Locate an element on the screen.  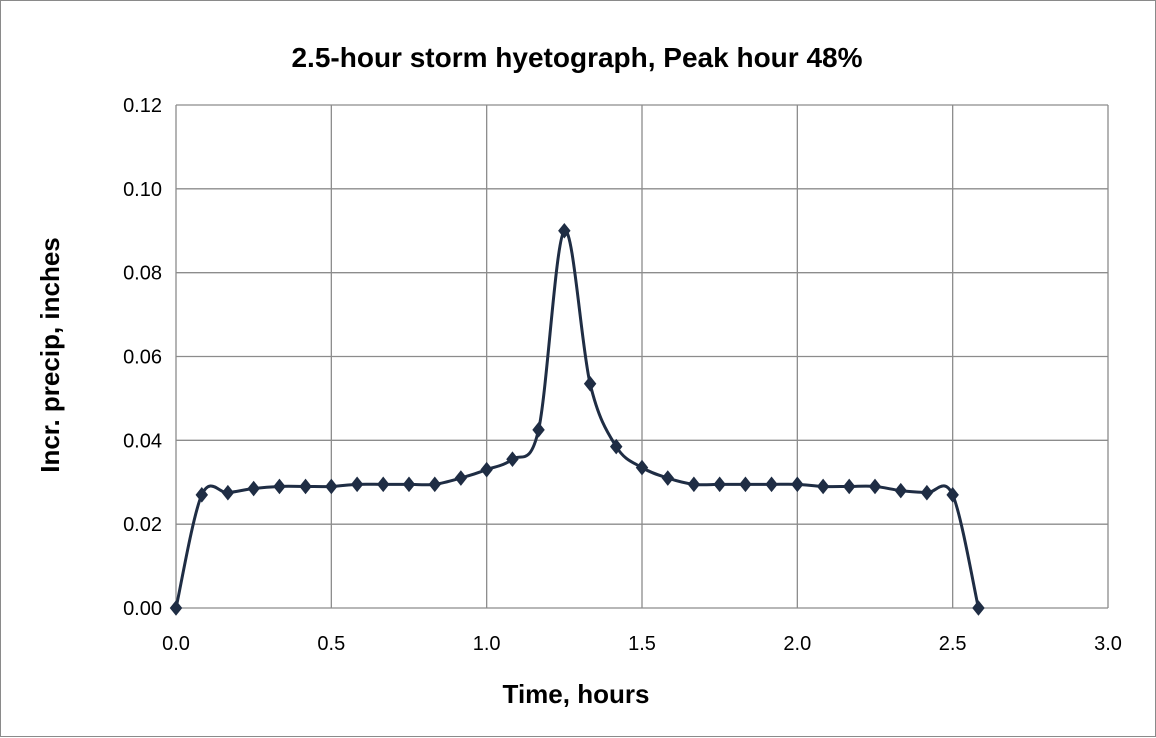
x-tick-label: 2.0 is located at coordinates (797, 644).